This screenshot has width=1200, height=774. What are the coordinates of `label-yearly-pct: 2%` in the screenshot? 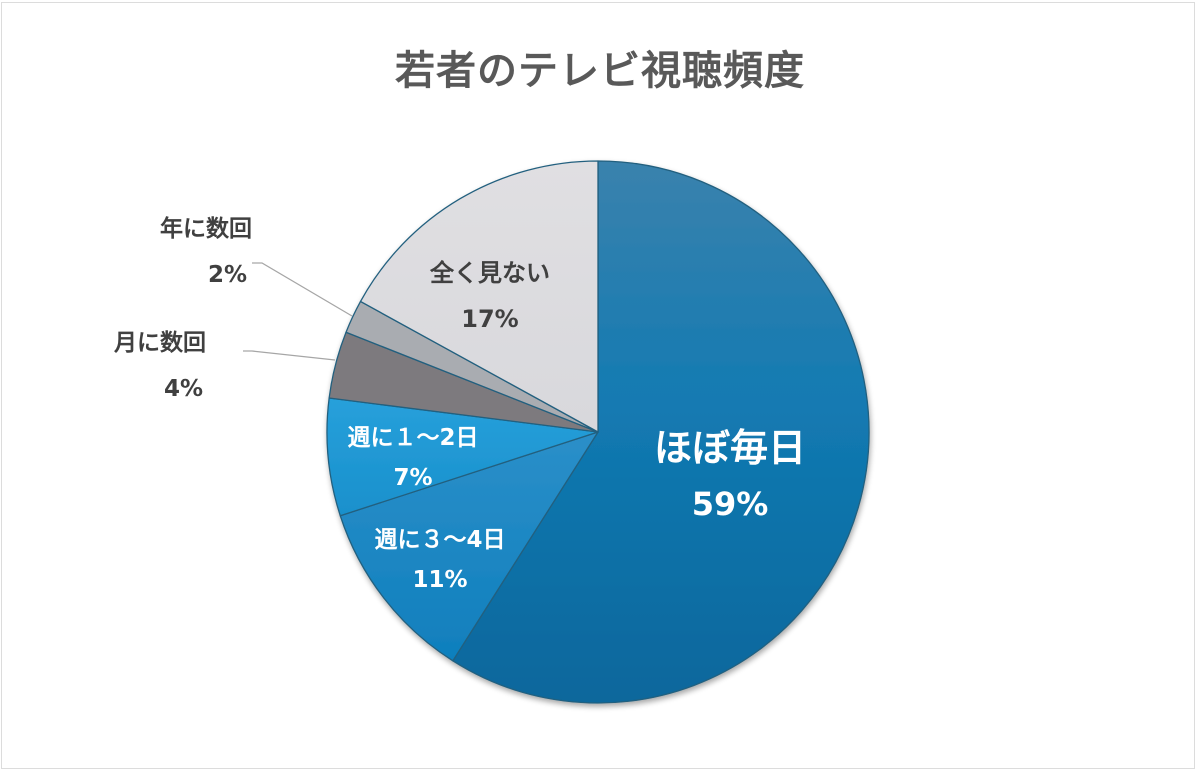 It's located at (228, 275).